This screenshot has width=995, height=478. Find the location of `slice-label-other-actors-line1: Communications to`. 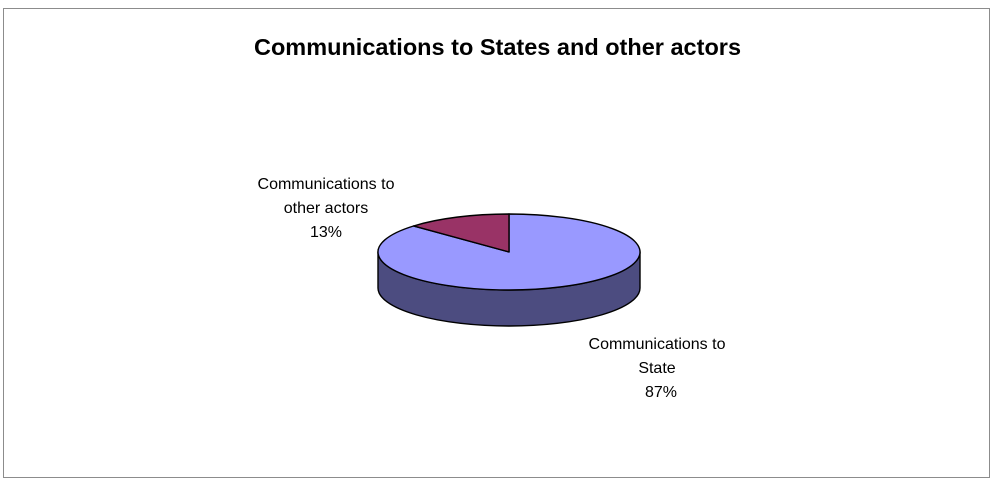

slice-label-other-actors-line1: Communications to is located at coordinates (326, 184).